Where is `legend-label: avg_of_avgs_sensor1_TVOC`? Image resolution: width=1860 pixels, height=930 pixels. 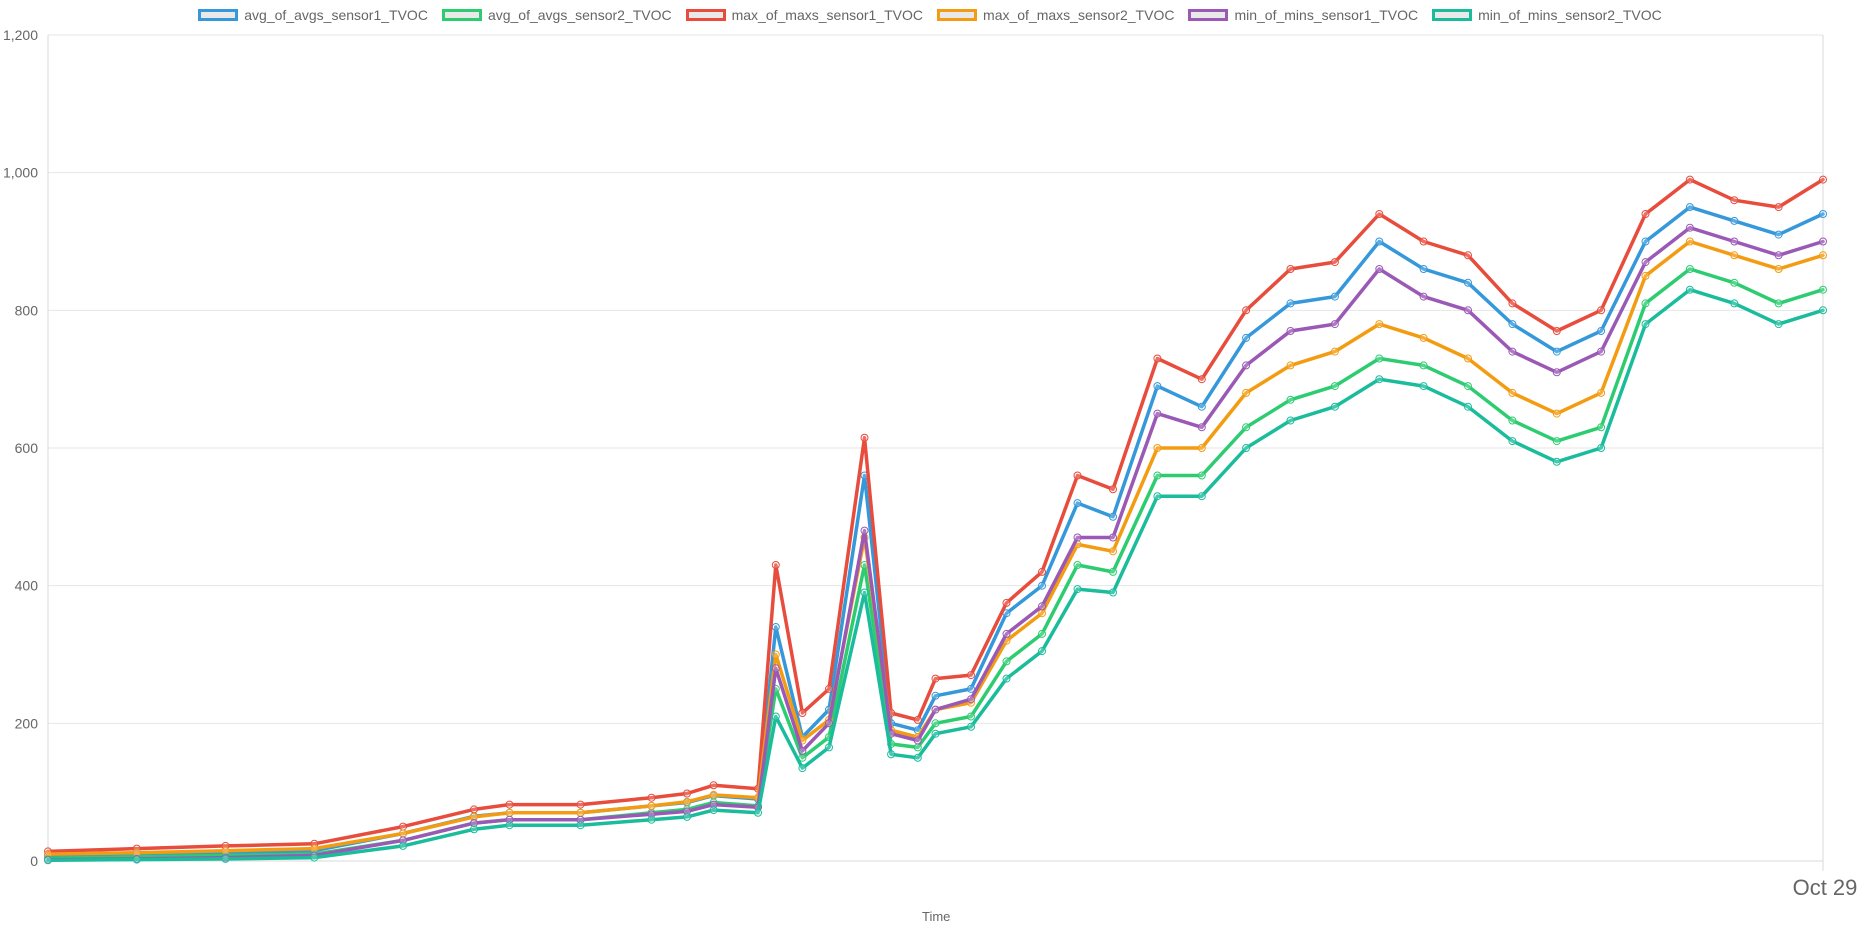 legend-label: avg_of_avgs_sensor1_TVOC is located at coordinates (336, 15).